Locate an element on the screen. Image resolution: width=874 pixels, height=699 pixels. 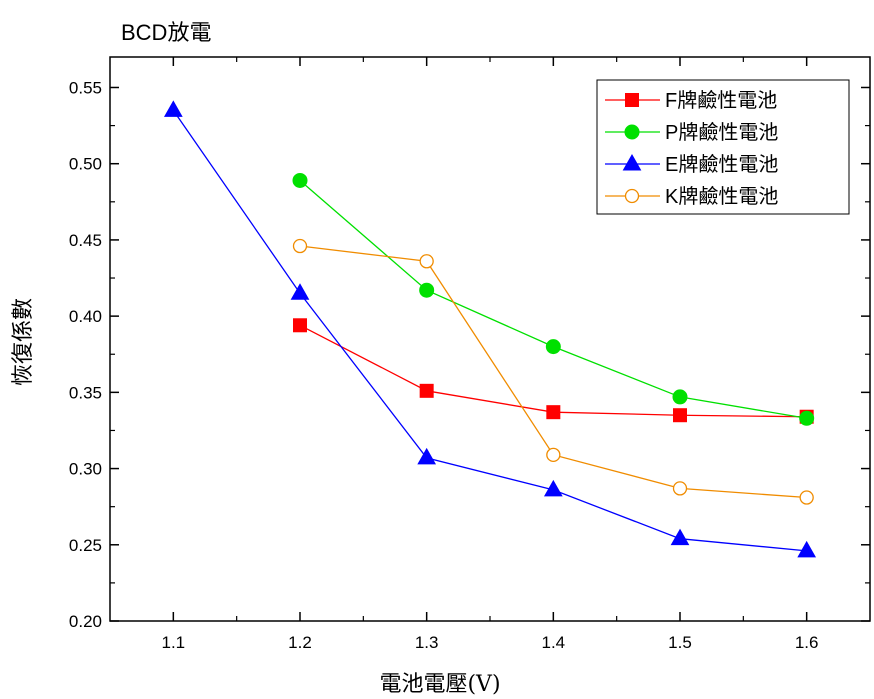
x-tick-label: 1.5 is located at coordinates (680, 642).